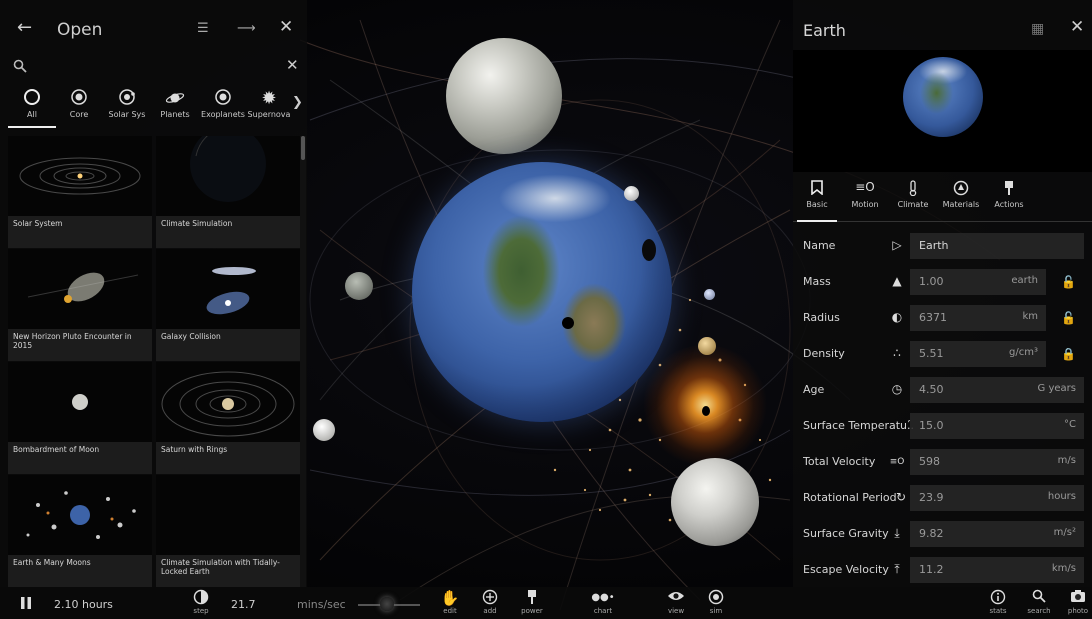 The width and height of the screenshot is (1092, 619). Describe the element at coordinates (228, 192) in the screenshot. I see `scenario-card: Climate Simulation` at that location.